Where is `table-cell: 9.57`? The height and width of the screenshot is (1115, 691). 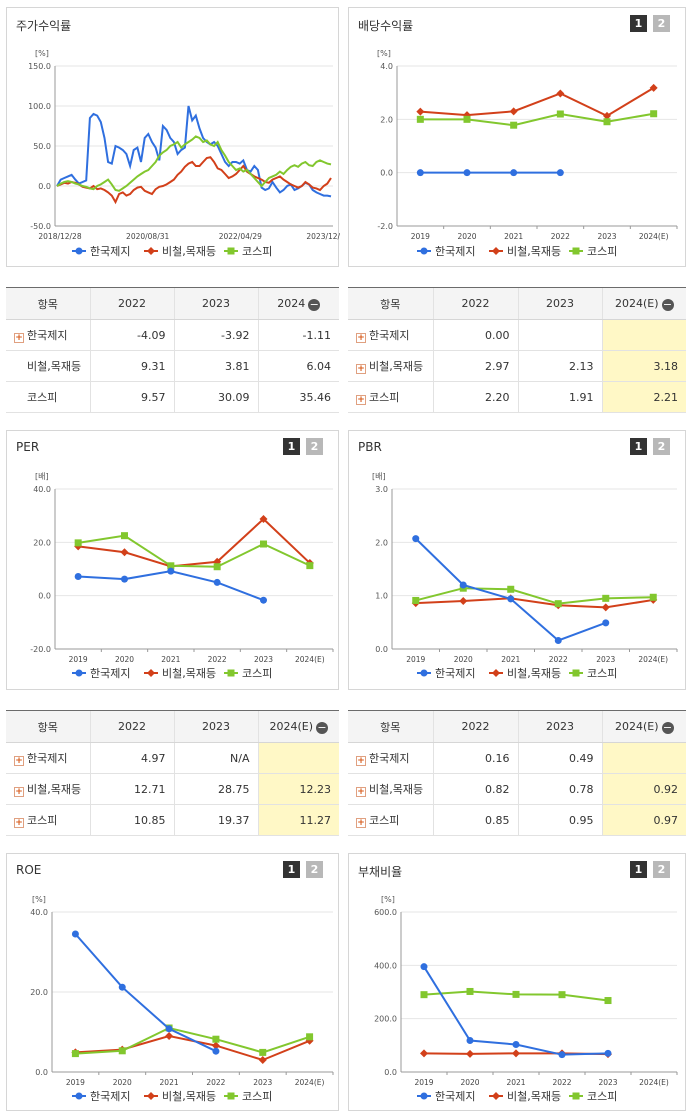
table-cell: 9.57 is located at coordinates (131, 397).